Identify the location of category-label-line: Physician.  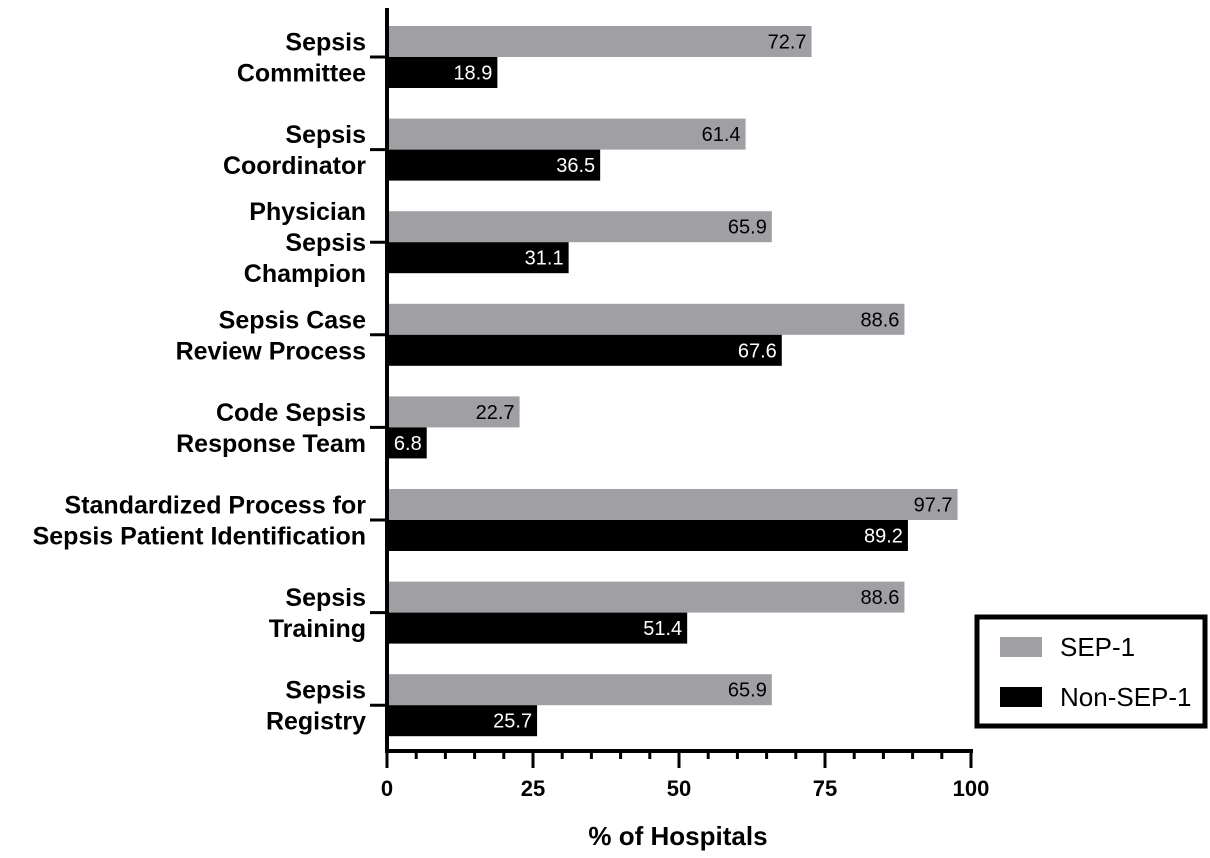
(307, 212).